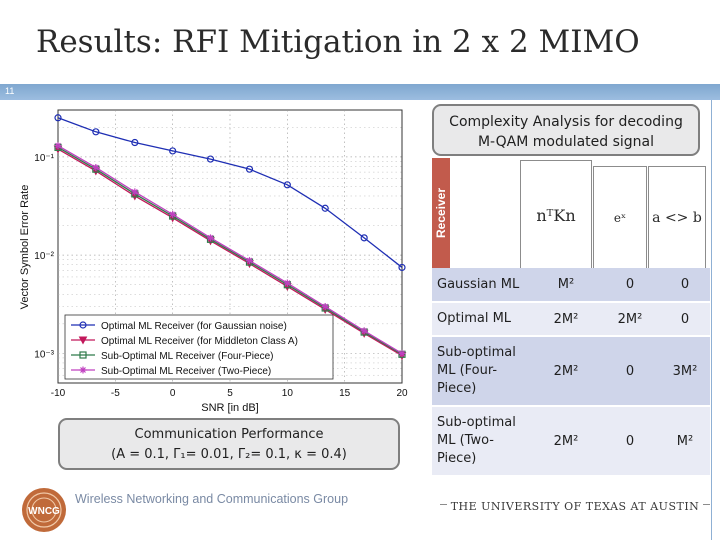 This screenshot has width=720, height=540. I want to click on university-name-text: THE UNIVERSITY OF TEXAS AT AUSTIN, so click(575, 506).